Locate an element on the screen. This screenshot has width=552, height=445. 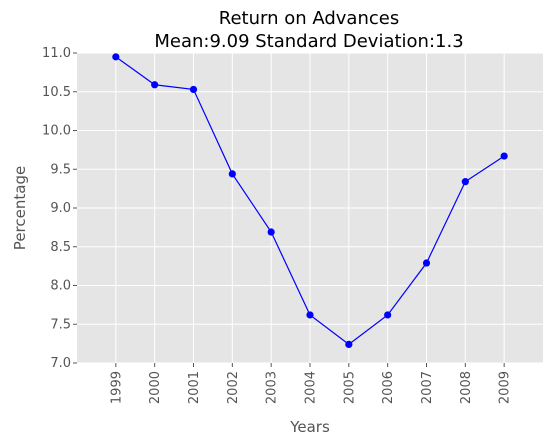
chart-subtitle: Mean:9.09 Standard Deviation:1.3 is located at coordinates (308, 41).